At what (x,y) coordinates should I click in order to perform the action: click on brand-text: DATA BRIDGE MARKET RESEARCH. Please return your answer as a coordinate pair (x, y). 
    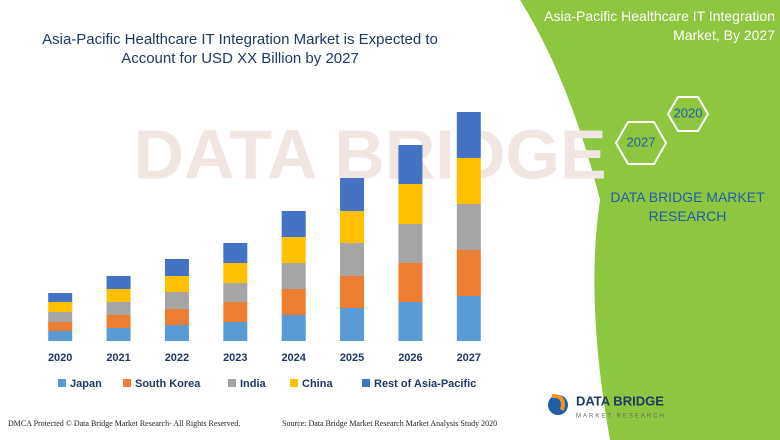
    Looking at the image, I should click on (687, 206).